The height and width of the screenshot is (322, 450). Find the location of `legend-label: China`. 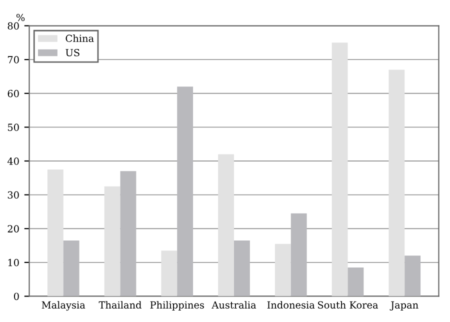

legend-label: China is located at coordinates (80, 38).